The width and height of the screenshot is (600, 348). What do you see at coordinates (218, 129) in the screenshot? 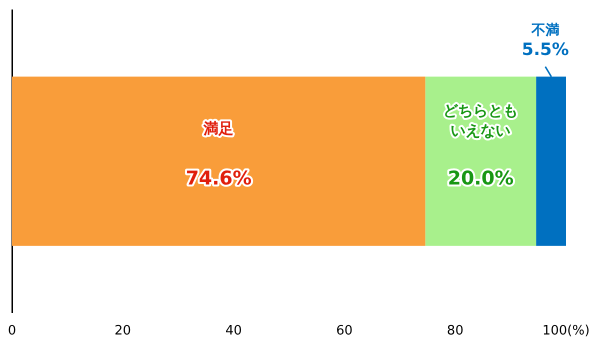
I see `series-label: 満足` at bounding box center [218, 129].